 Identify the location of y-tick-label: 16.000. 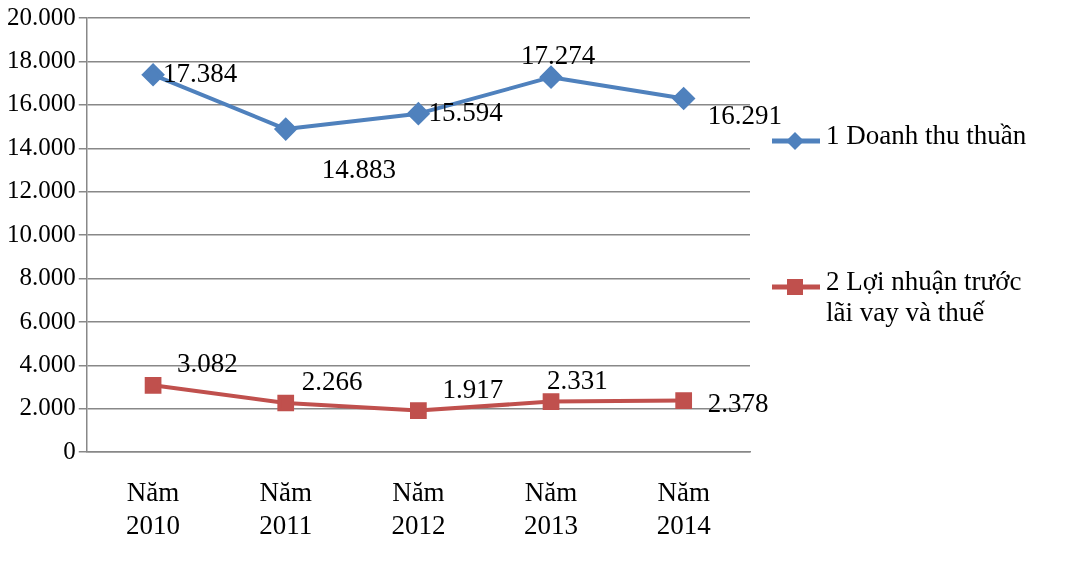
(41, 103).